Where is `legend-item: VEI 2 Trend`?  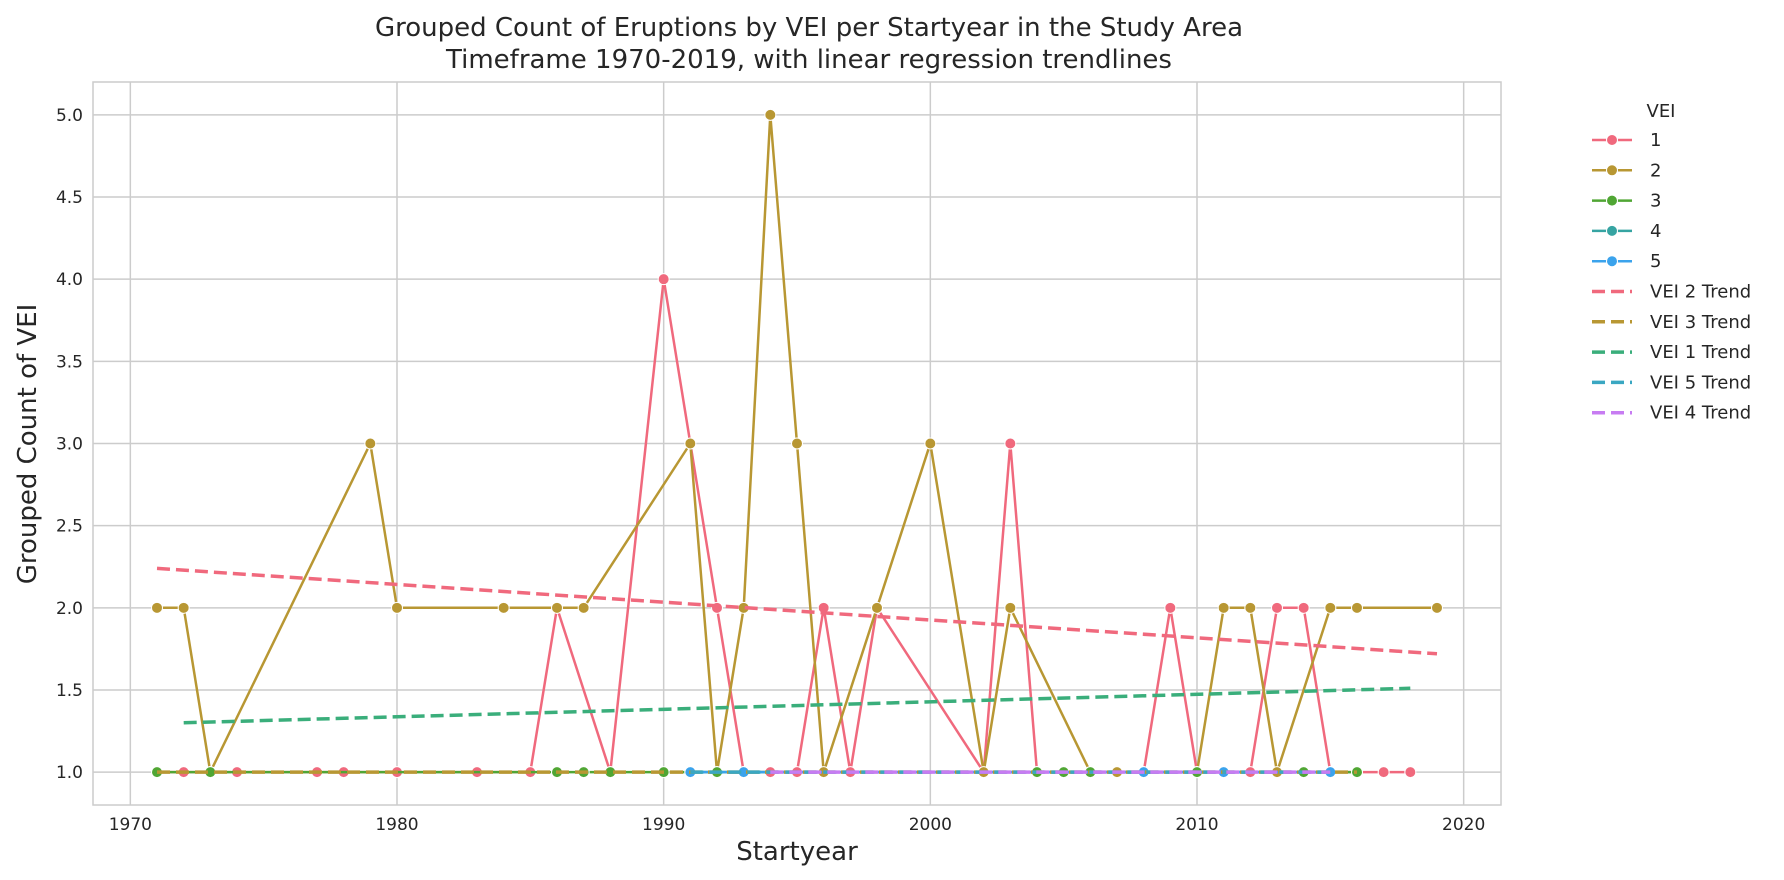
legend-item: VEI 2 Trend is located at coordinates (1671, 292).